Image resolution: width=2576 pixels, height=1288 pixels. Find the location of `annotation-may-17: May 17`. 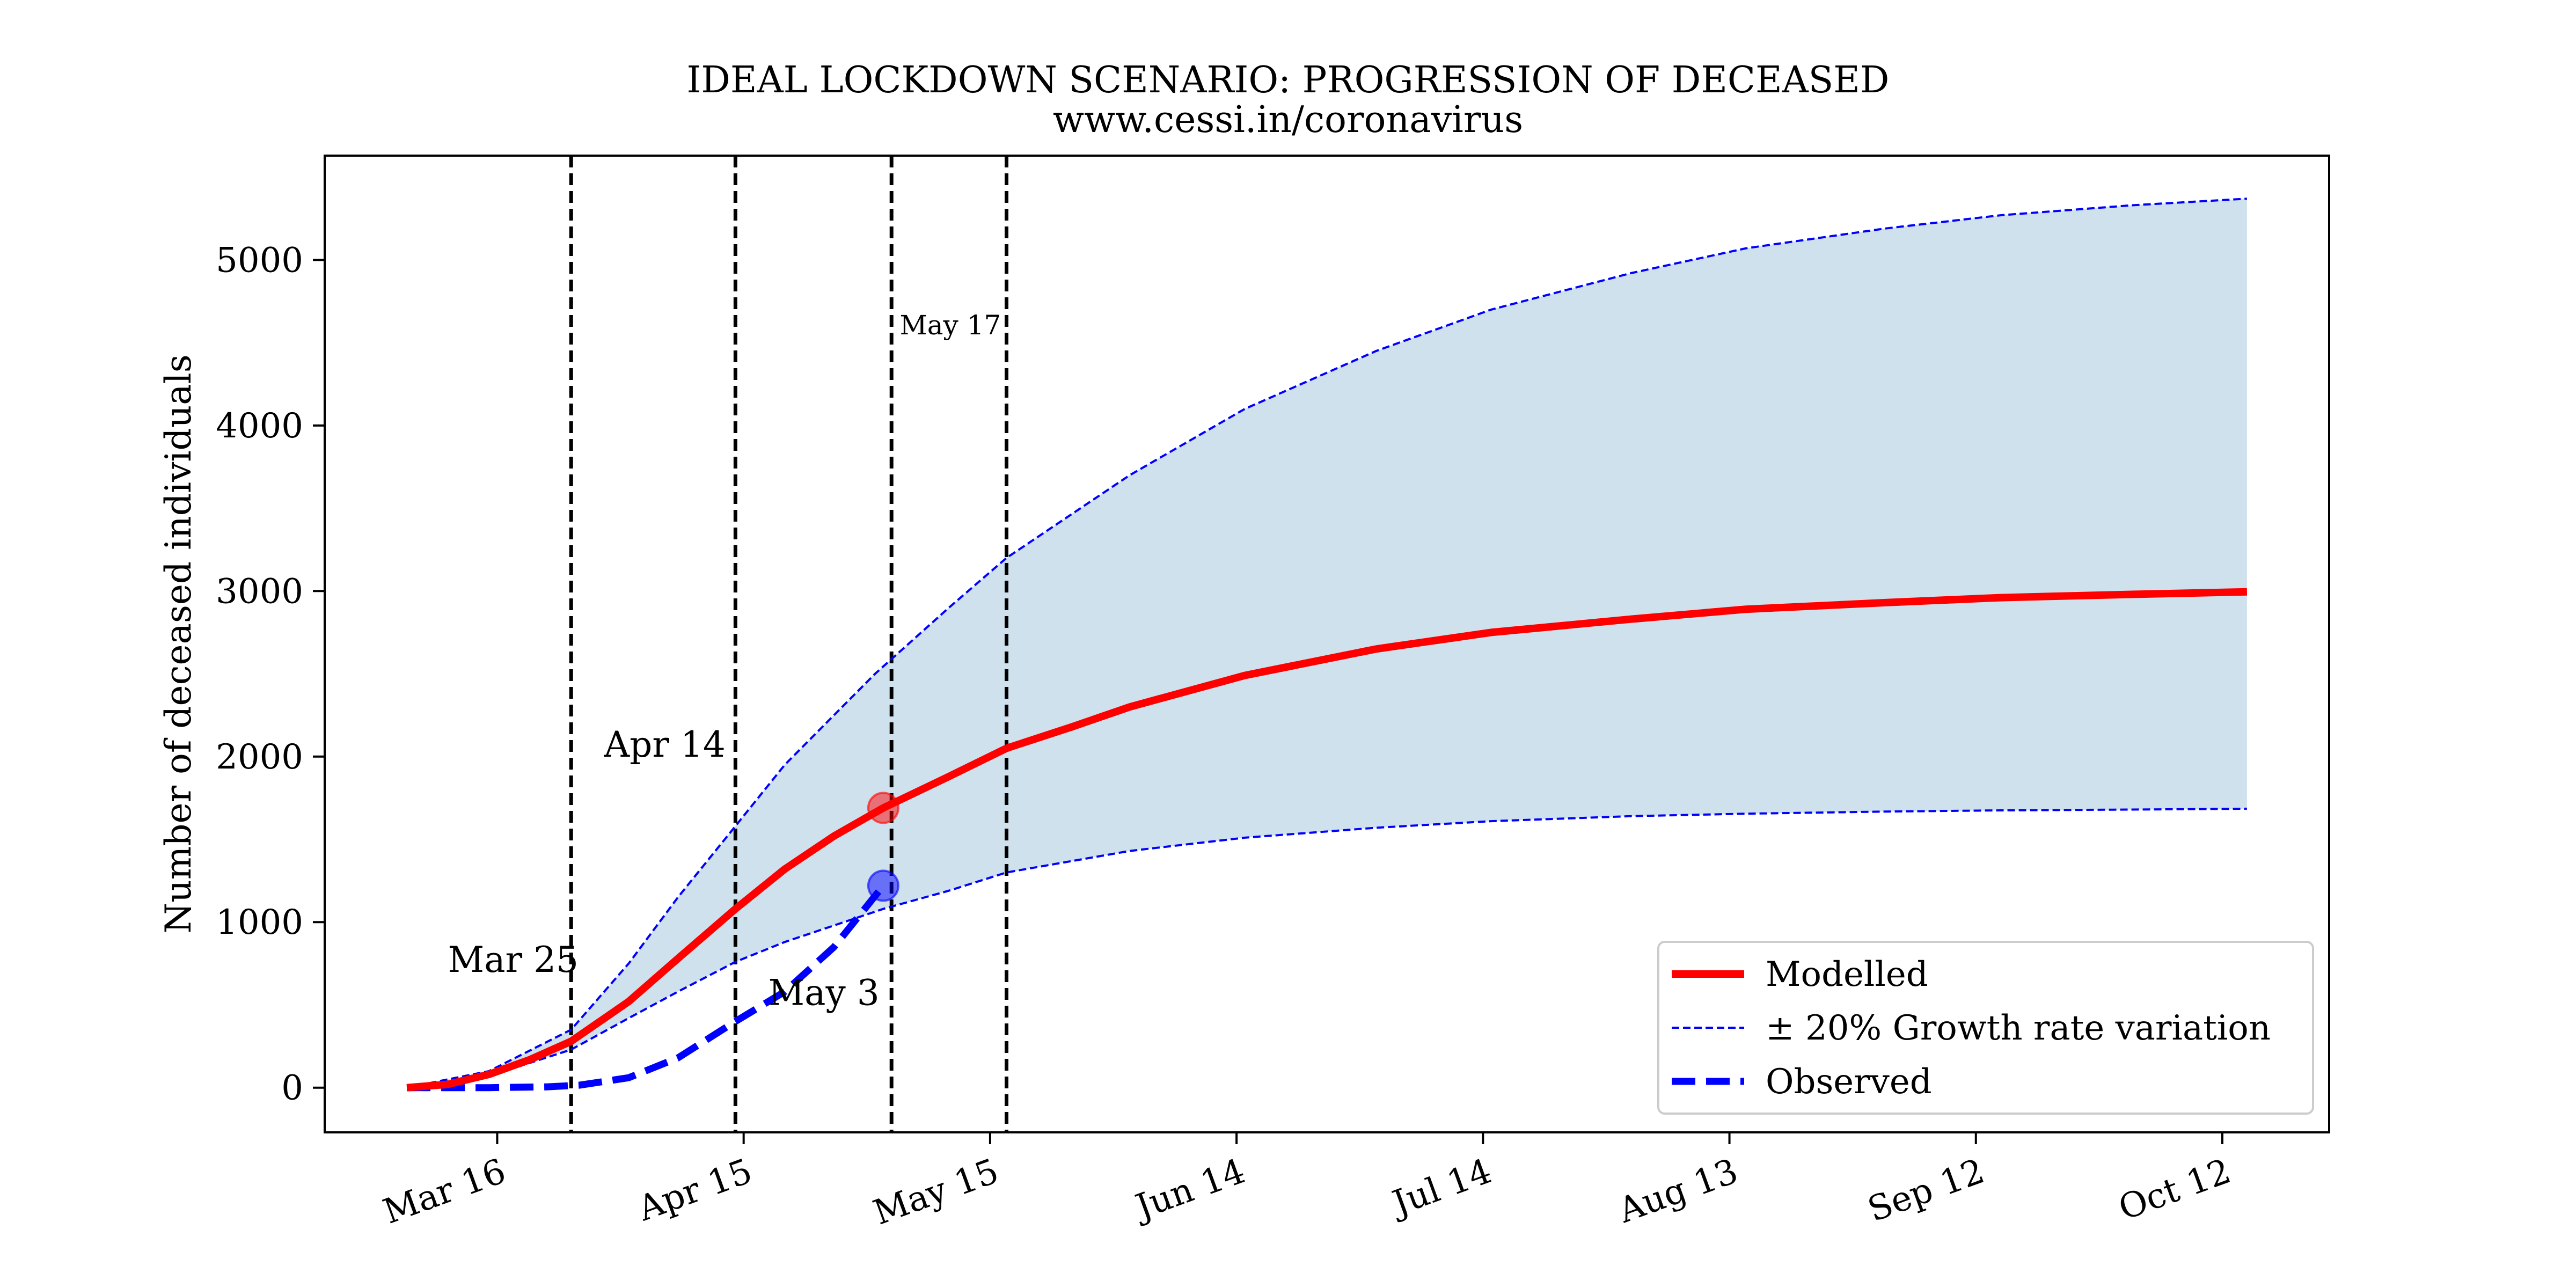

annotation-may-17: May 17 is located at coordinates (950, 325).